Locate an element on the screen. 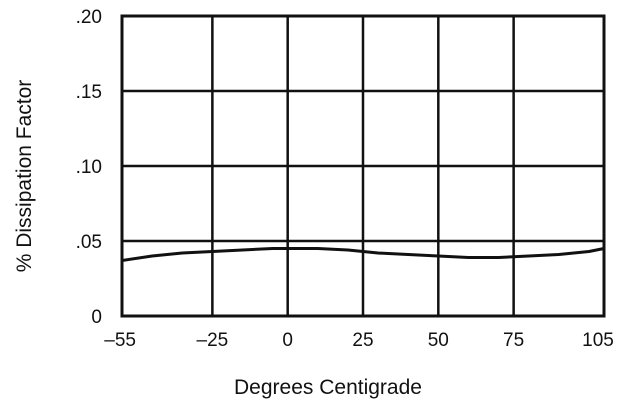 The height and width of the screenshot is (405, 628). x-axis-title: Degrees Centigrade is located at coordinates (328, 387).